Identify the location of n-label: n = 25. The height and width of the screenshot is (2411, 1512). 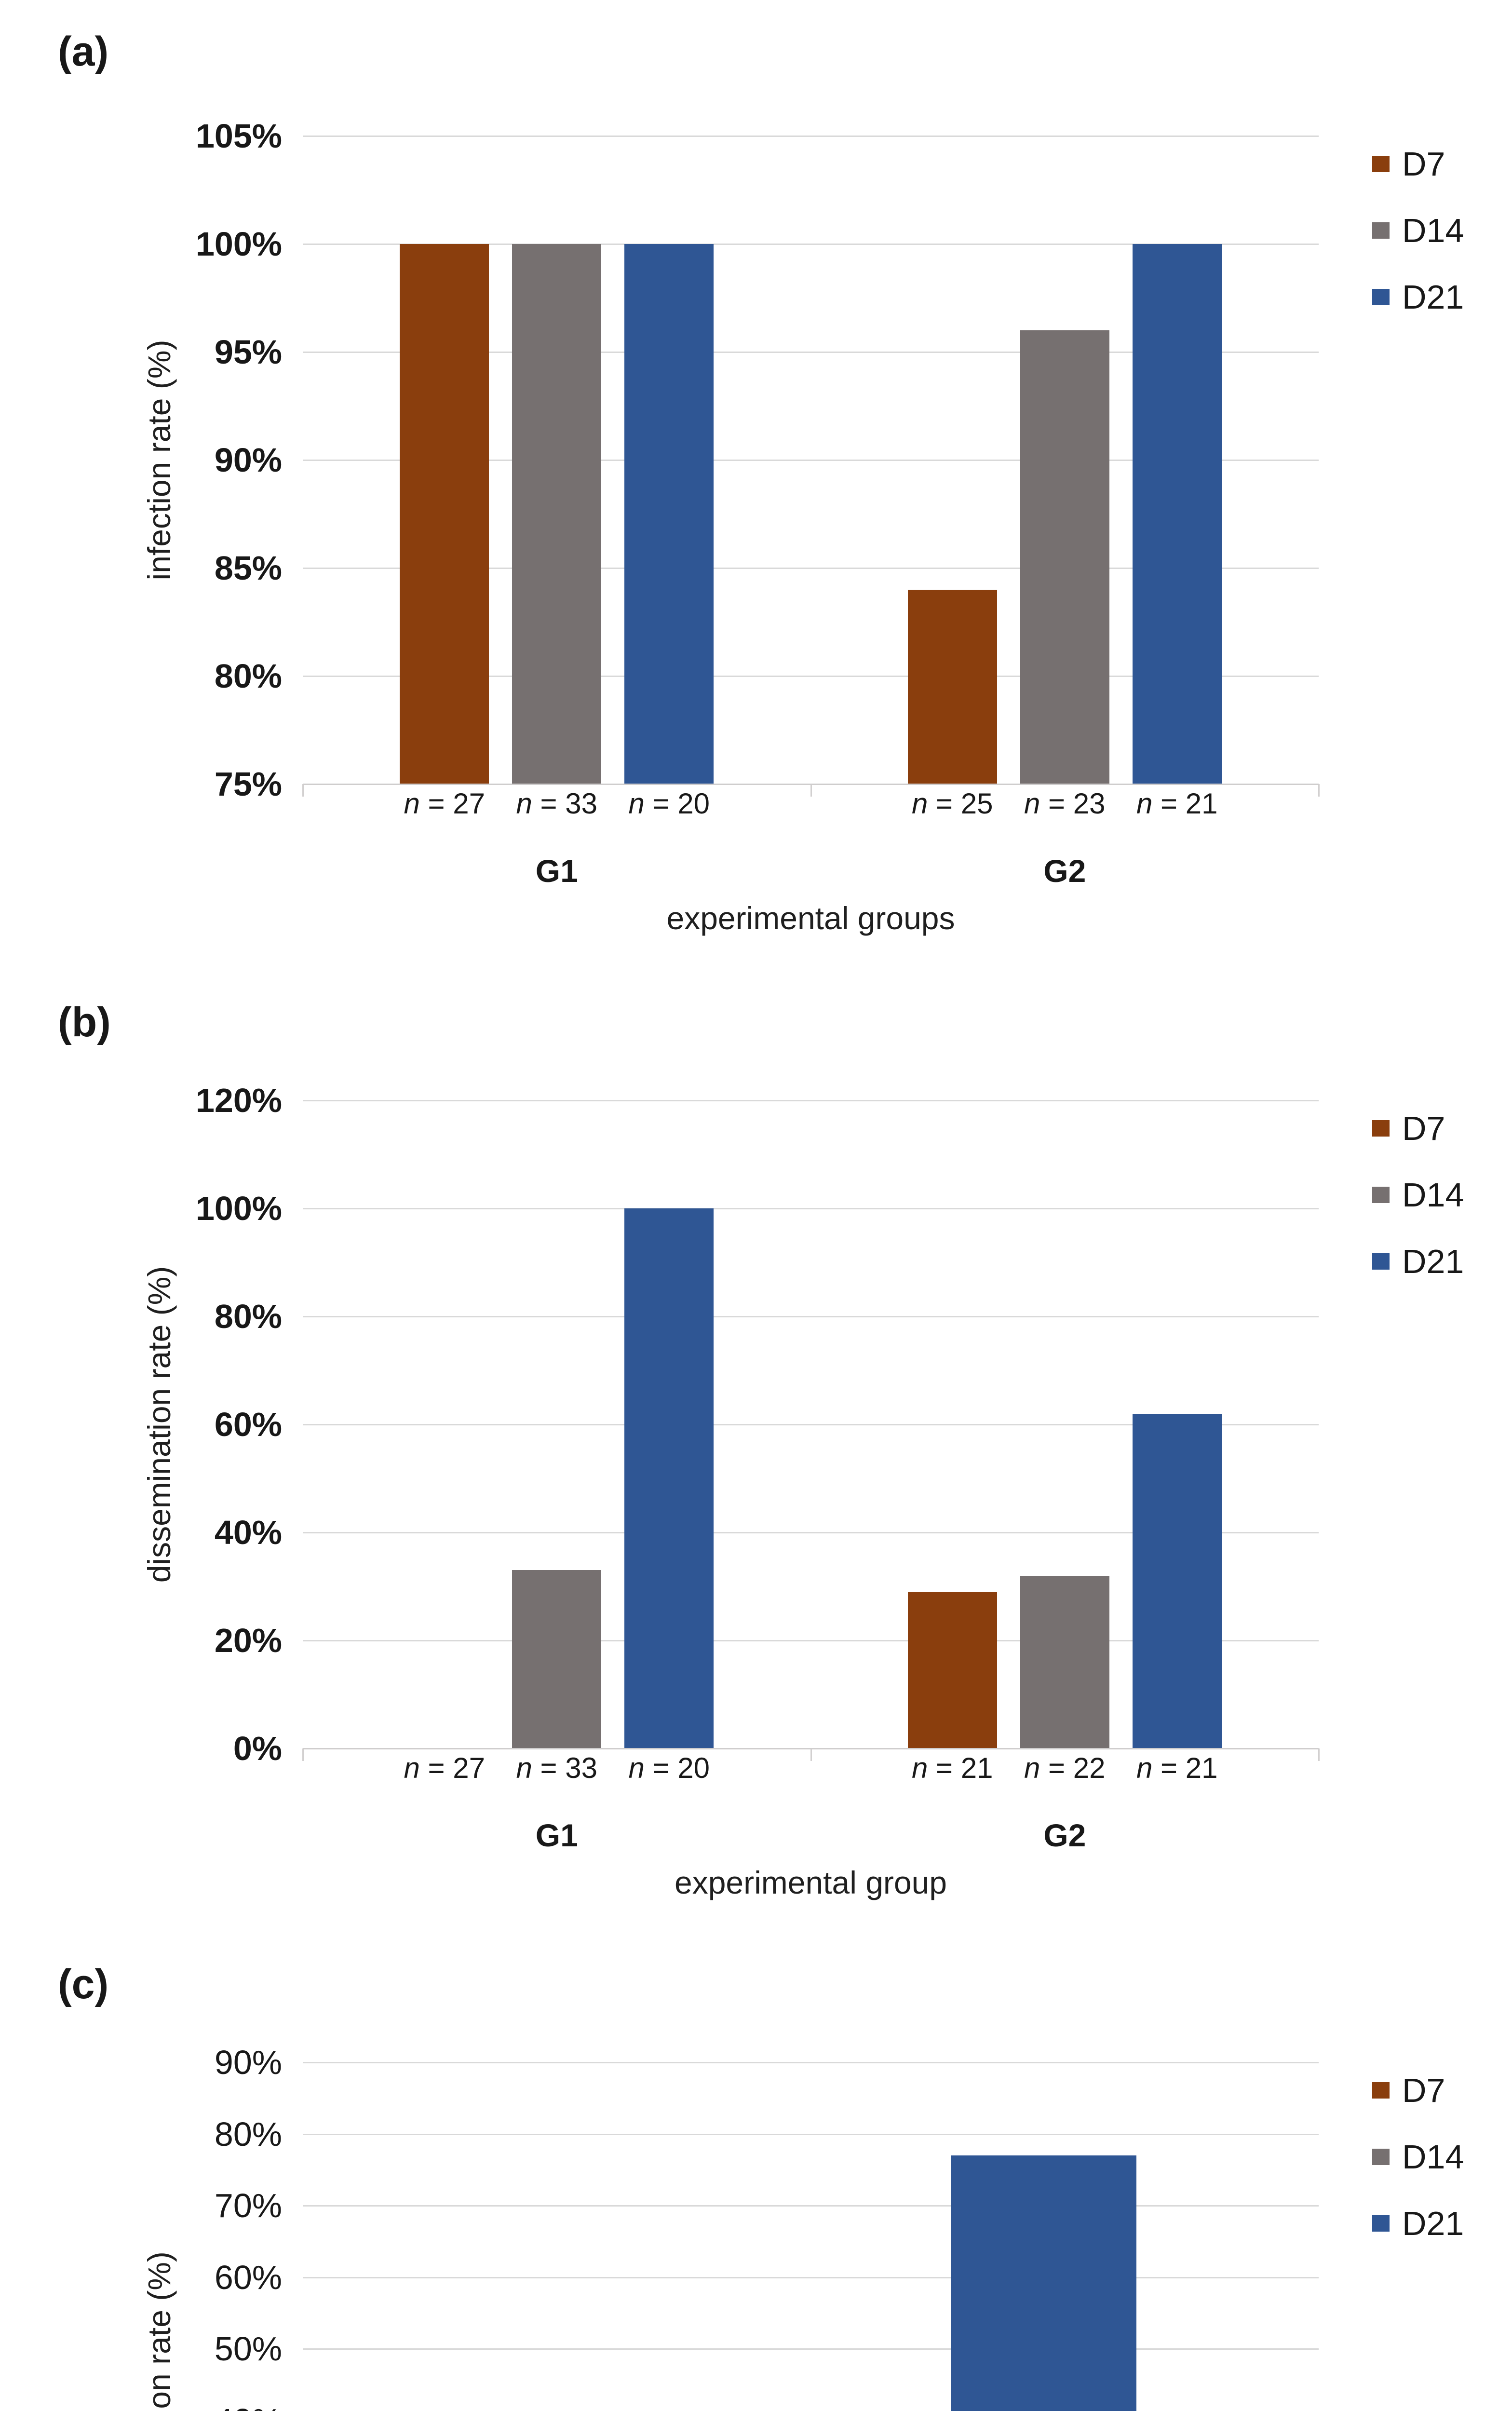
(952, 804).